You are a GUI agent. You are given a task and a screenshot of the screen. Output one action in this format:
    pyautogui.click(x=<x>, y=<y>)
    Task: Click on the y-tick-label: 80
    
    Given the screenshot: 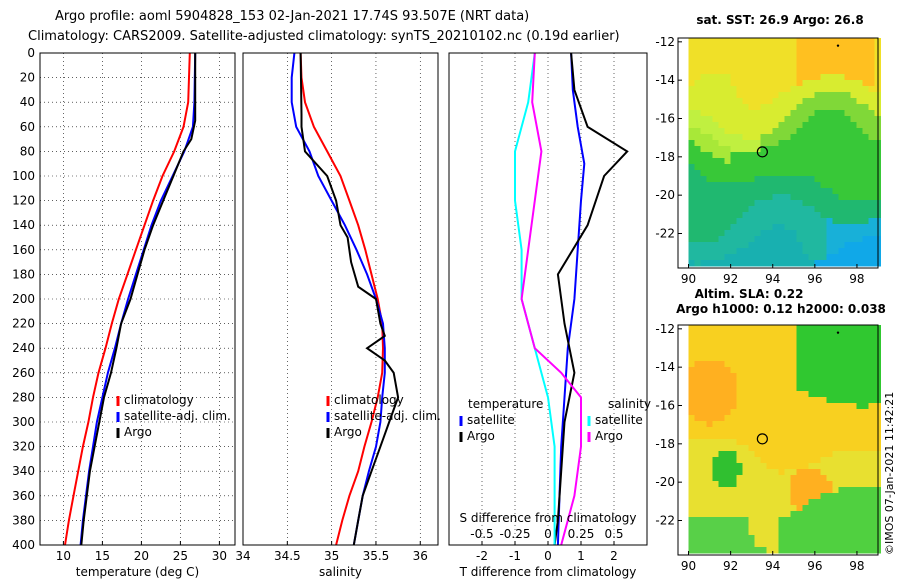 What is the action you would take?
    pyautogui.click(x=27, y=151)
    